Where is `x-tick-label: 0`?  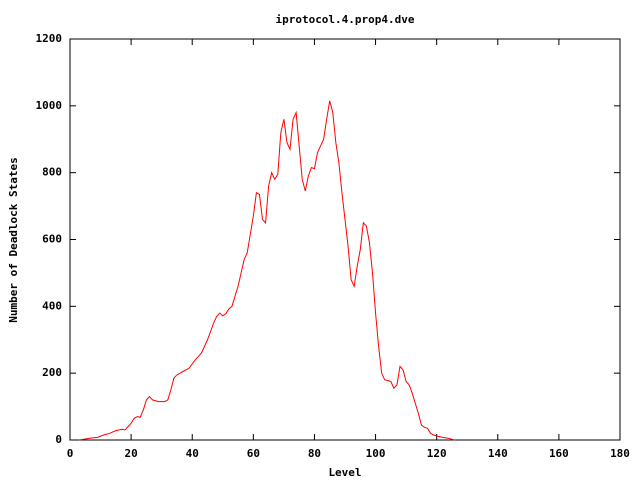
x-tick-label: 0 is located at coordinates (70, 453).